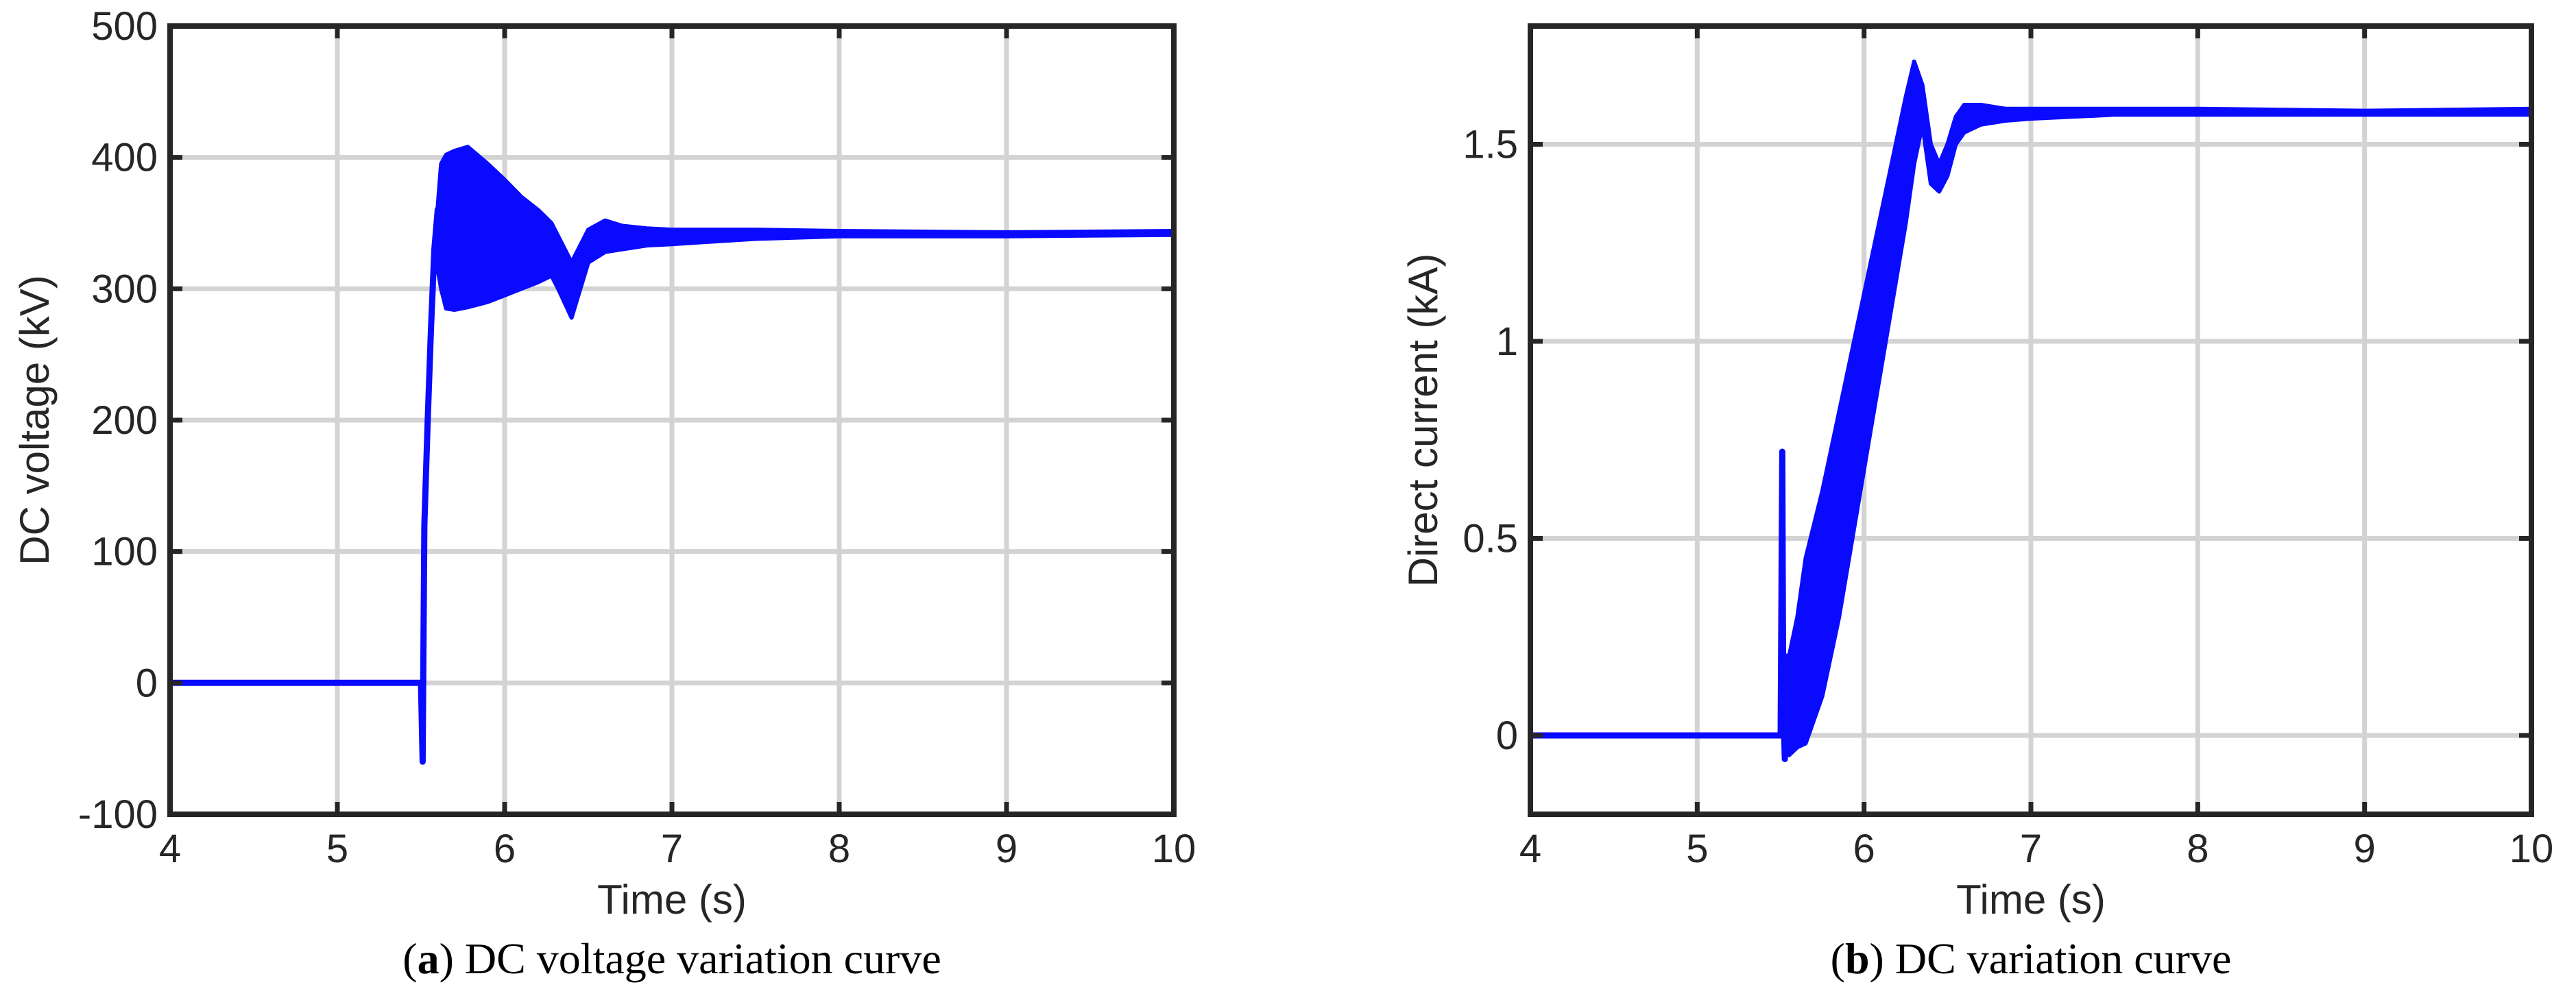 The width and height of the screenshot is (2576, 1000). Describe the element at coordinates (124, 158) in the screenshot. I see `y-tick-label: 400` at that location.